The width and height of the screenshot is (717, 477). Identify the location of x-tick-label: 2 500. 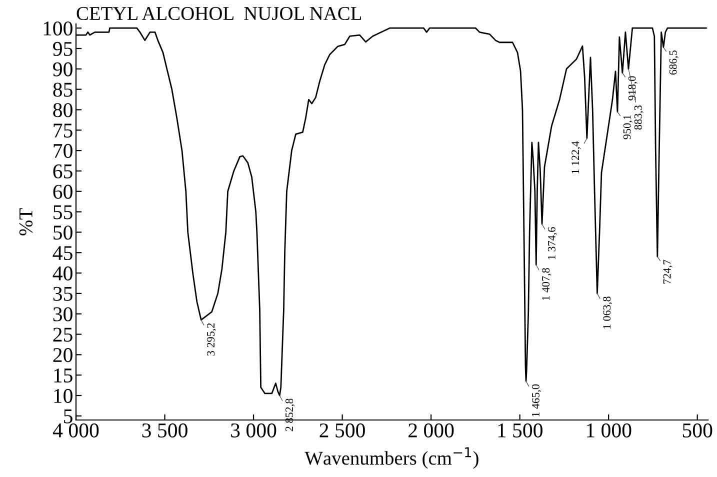
(342, 430).